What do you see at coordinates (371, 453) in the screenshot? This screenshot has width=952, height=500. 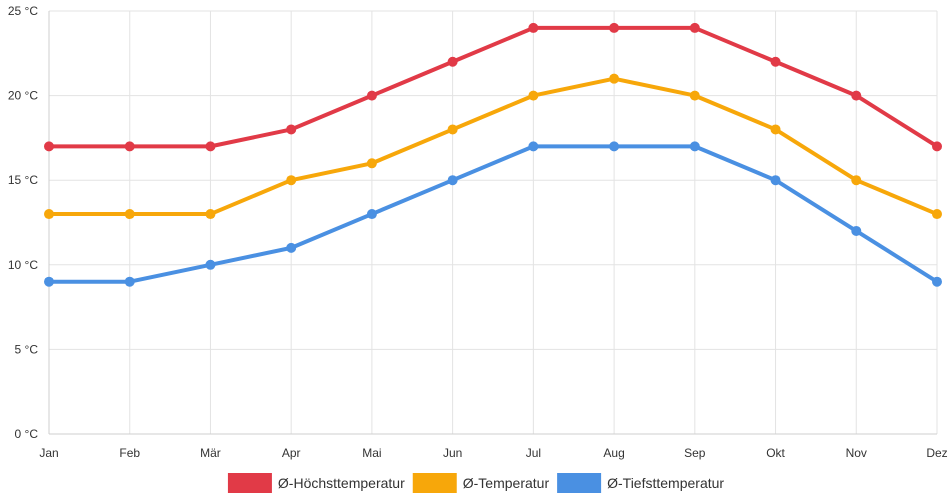 I see `x-tick-label: Mai` at bounding box center [371, 453].